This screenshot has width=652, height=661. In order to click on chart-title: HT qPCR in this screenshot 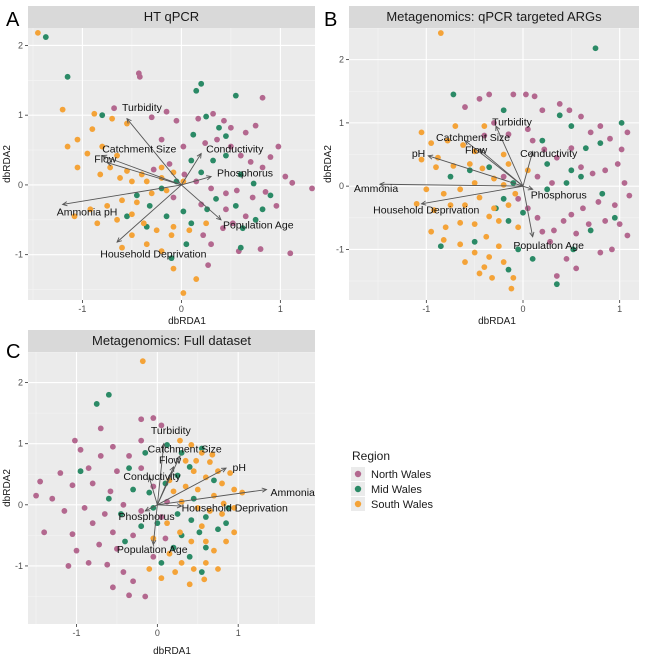, I will do `click(171, 16)`.